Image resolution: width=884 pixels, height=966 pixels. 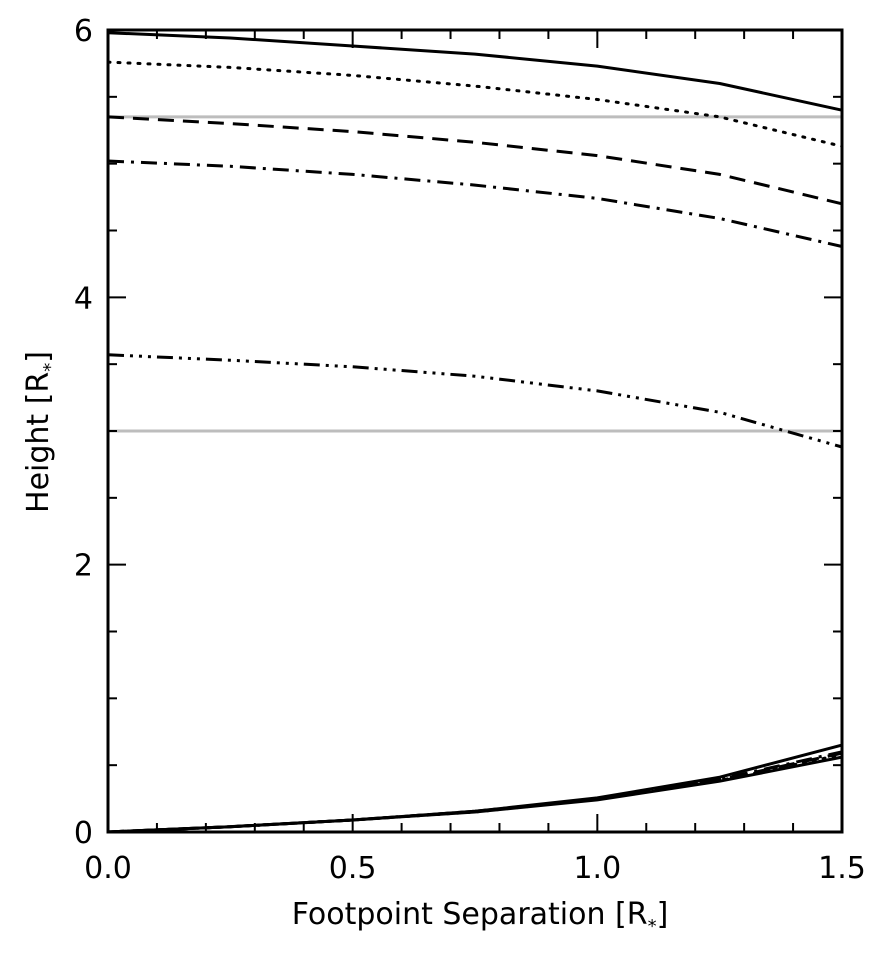 I want to click on y-axis-title: Height [R*], so click(x=41, y=432).